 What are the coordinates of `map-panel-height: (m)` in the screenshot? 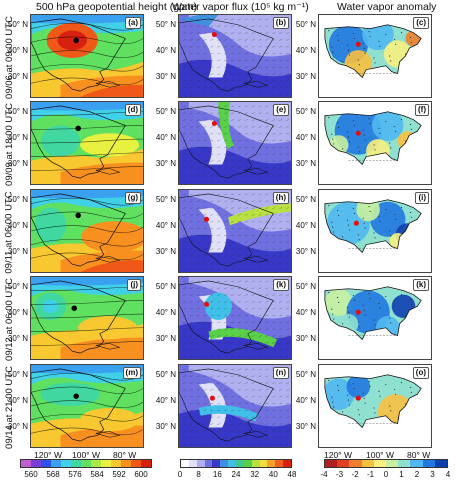 It's located at (87, 406).